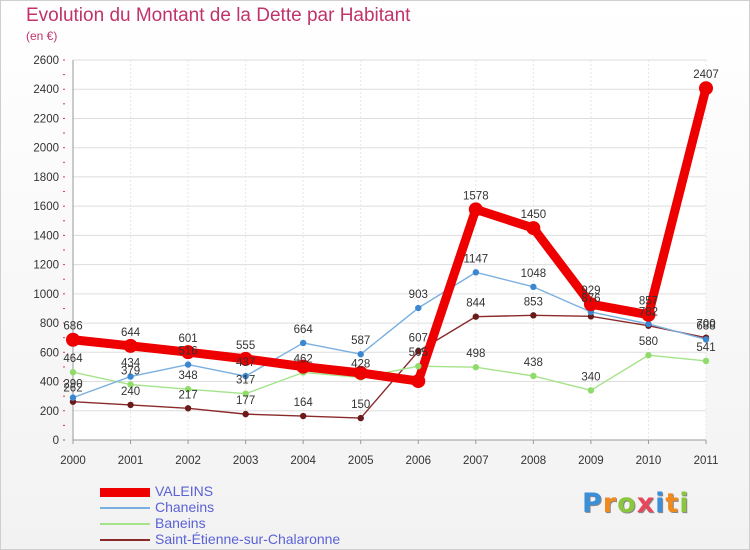 Image resolution: width=750 pixels, height=550 pixels. What do you see at coordinates (418, 461) in the screenshot?
I see `x-tick-label: 2006` at bounding box center [418, 461].